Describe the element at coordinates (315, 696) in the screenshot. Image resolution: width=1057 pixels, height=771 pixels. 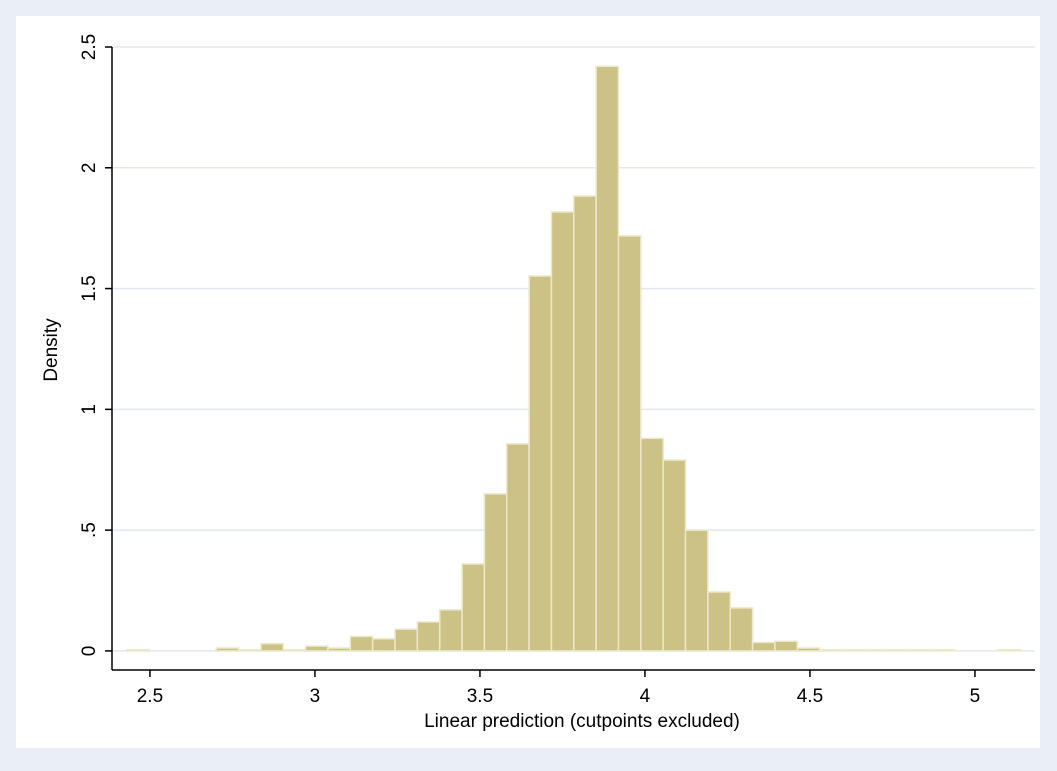
I see `x-tick-label: 3` at that location.